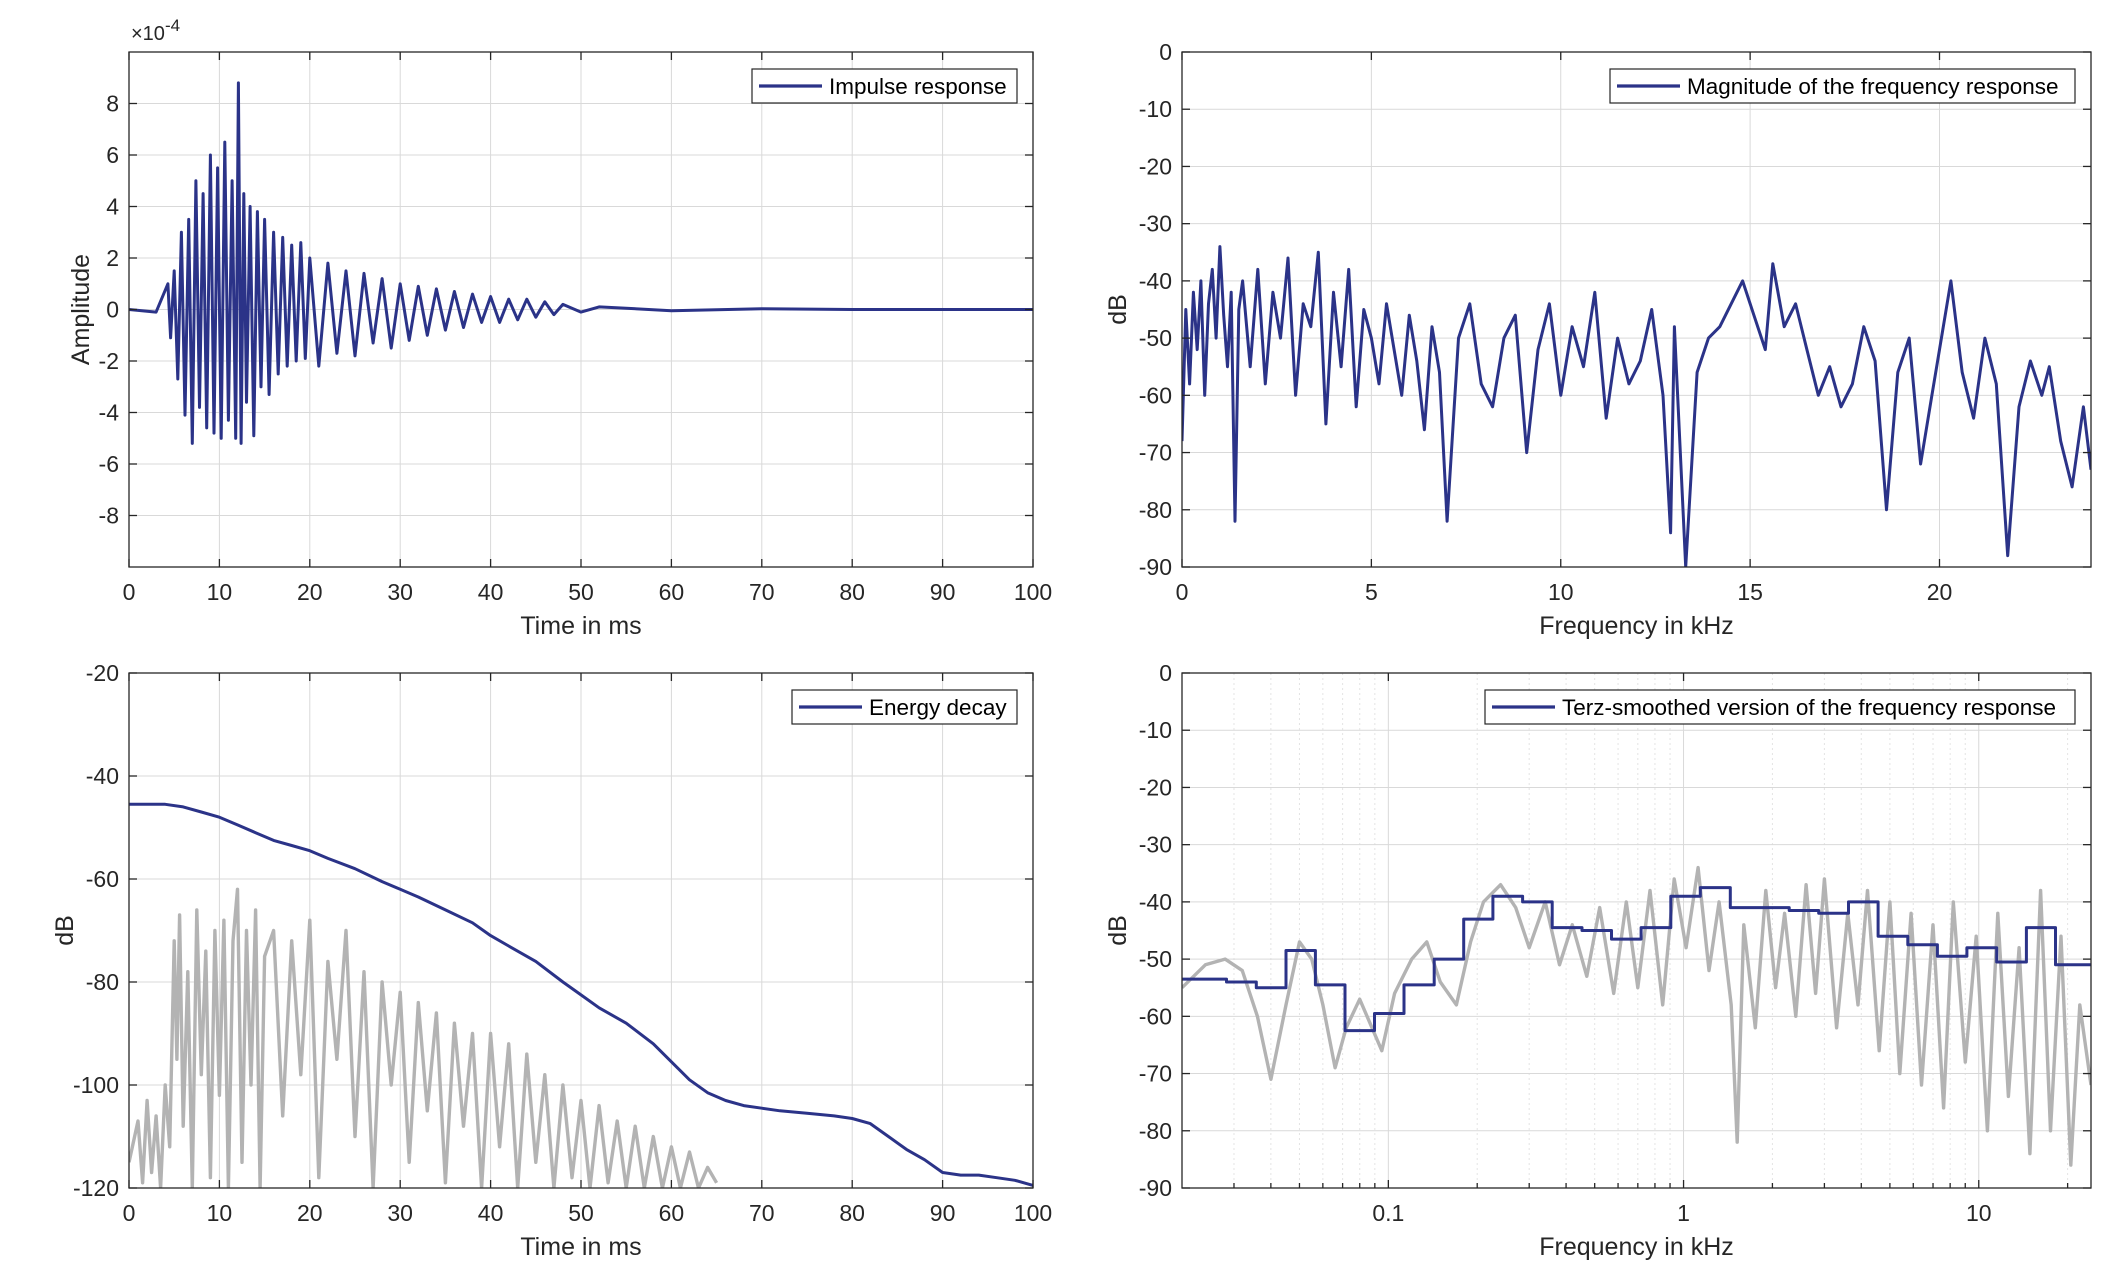 This screenshot has width=2126, height=1281. What do you see at coordinates (109, 413) in the screenshot?
I see `y-tick-label: -4` at bounding box center [109, 413].